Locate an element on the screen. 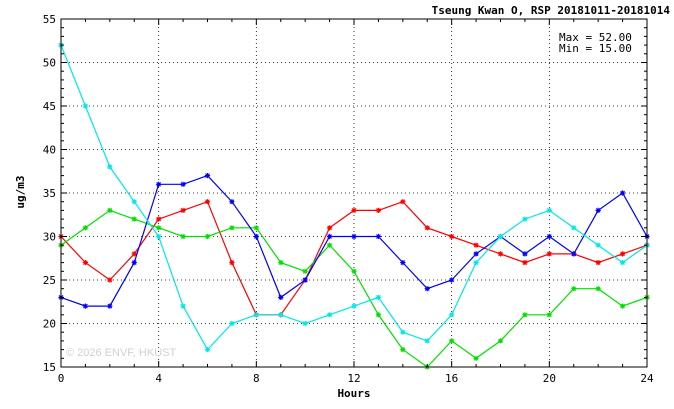 This screenshot has height=409, width=674. x-tick-label: 16 is located at coordinates (451, 378).